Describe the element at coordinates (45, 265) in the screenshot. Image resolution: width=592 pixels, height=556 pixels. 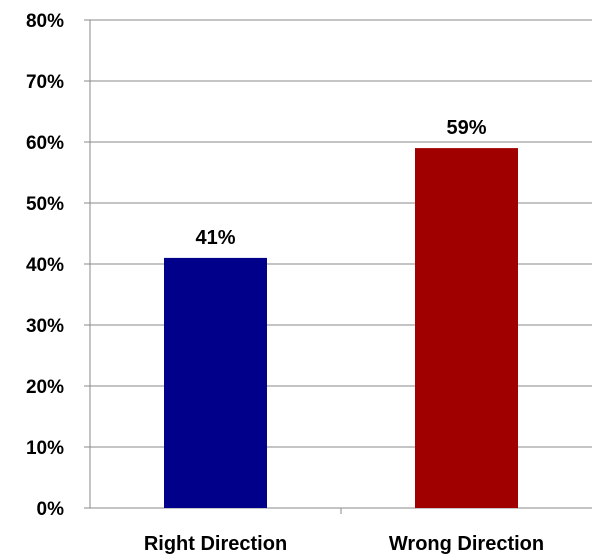
I see `y-tick-label: 40%` at that location.